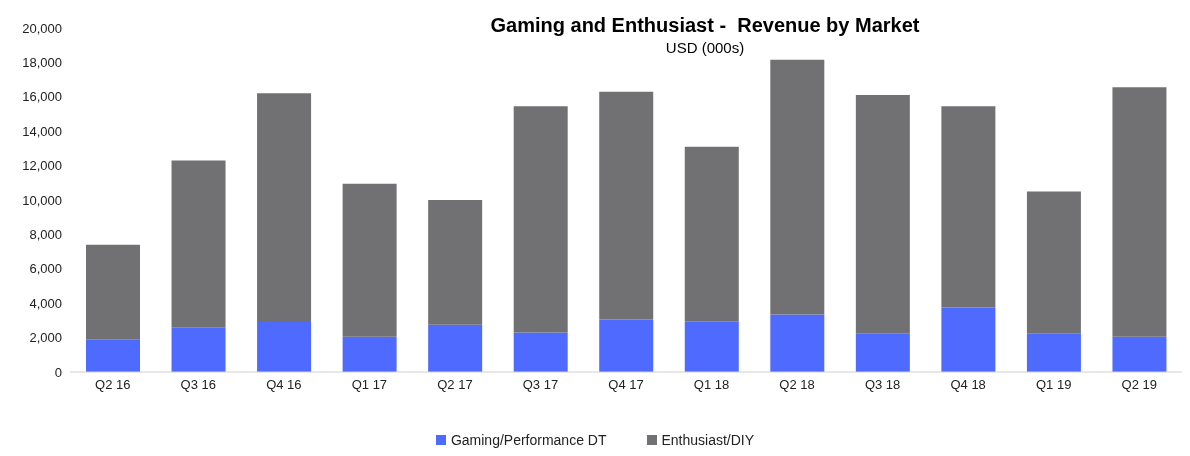 The height and width of the screenshot is (456, 1190). What do you see at coordinates (626, 385) in the screenshot?
I see `x-tick-label: Q4 17` at bounding box center [626, 385].